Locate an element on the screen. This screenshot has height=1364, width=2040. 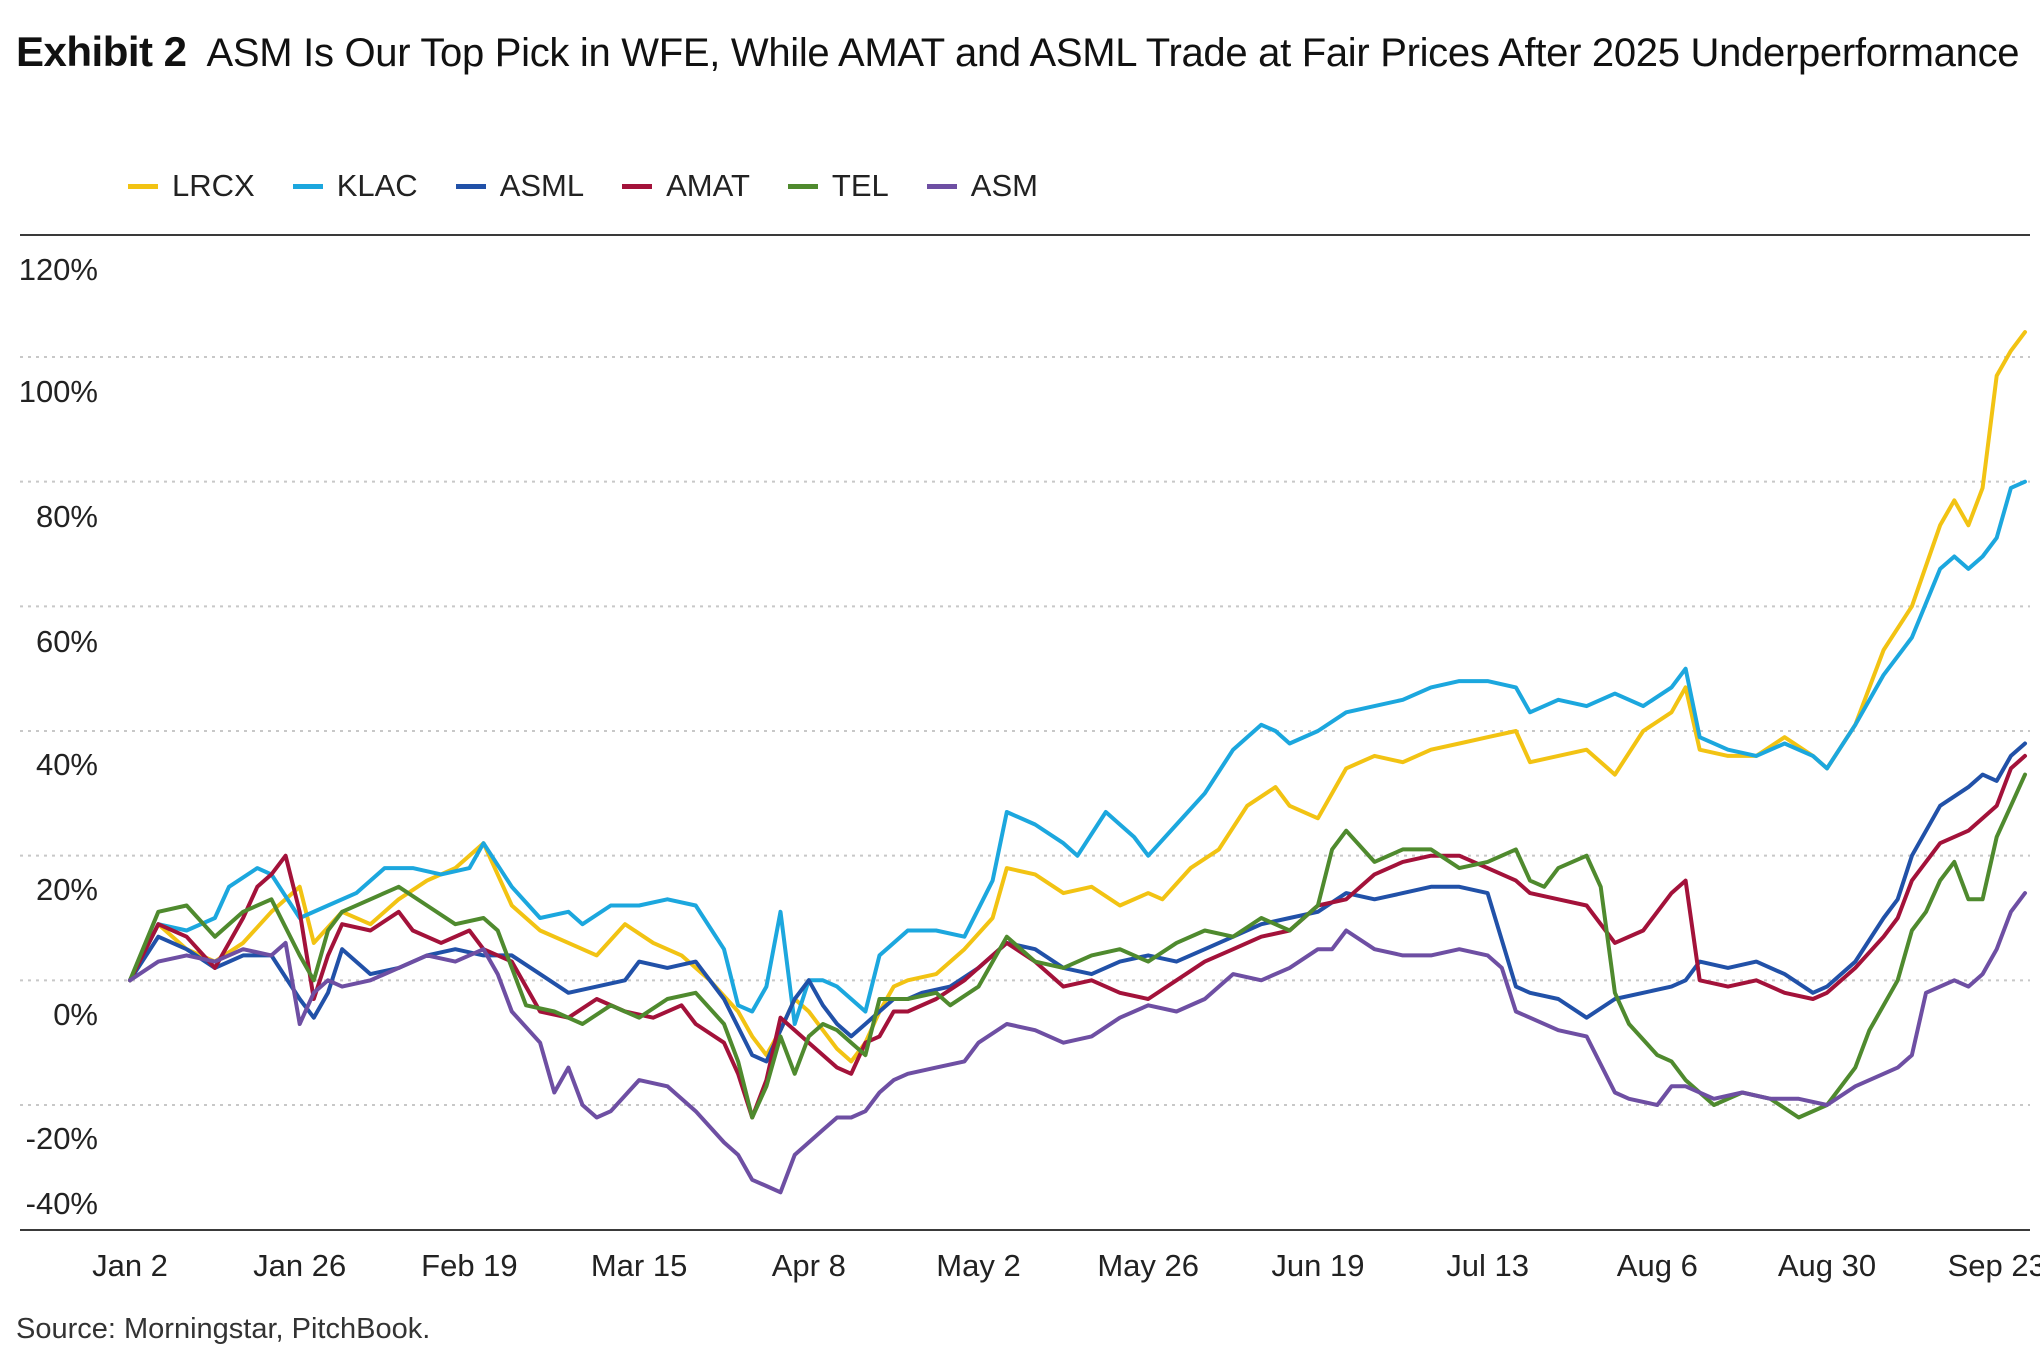
x-tick-label: May 2 is located at coordinates (978, 1265).